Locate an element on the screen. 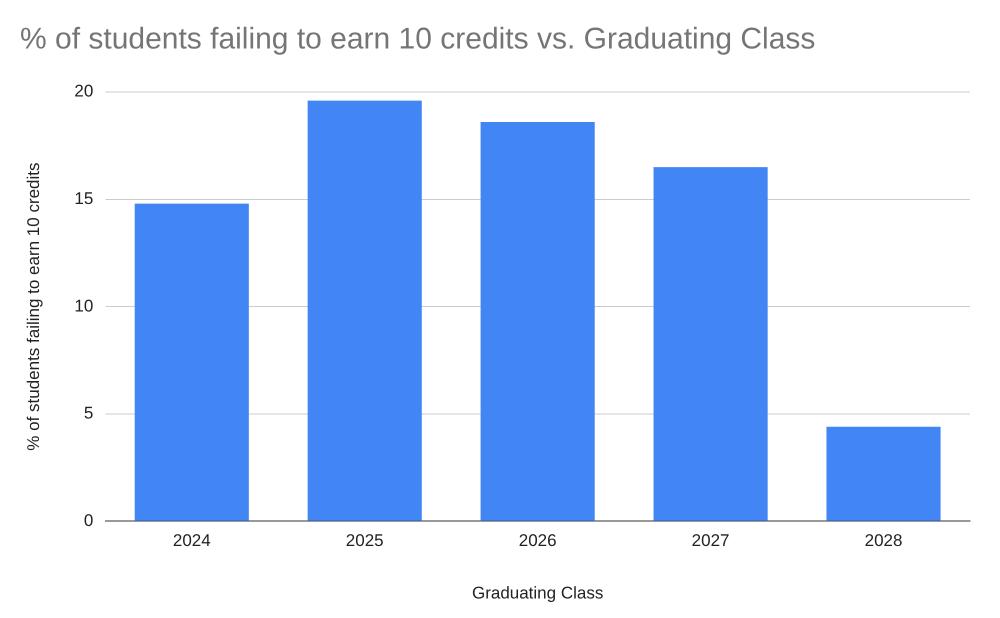  chart-title: % of students failing to earn 10 credits vs. Graduating Class is located at coordinates (418, 39).